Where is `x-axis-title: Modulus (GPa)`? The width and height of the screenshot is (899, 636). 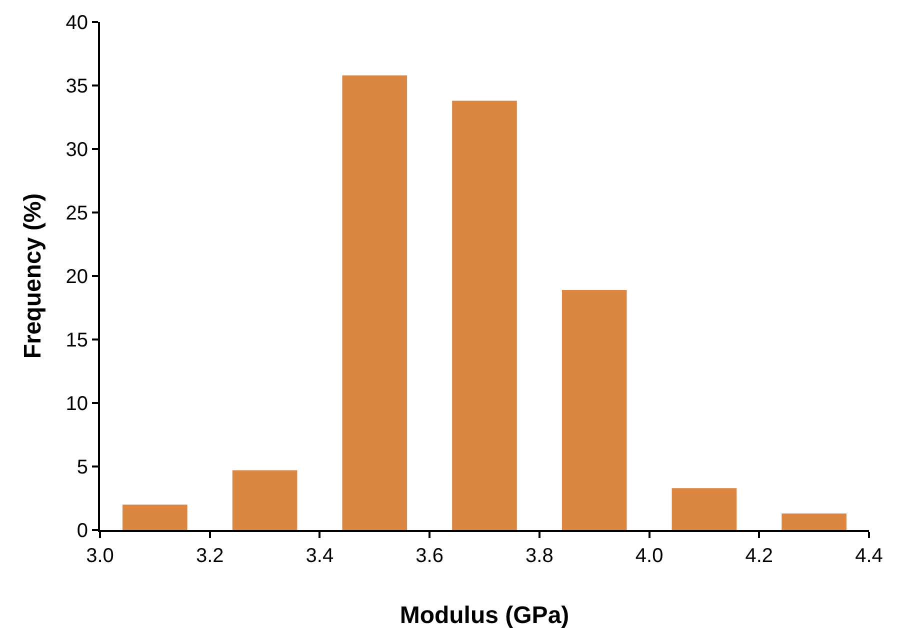 x-axis-title: Modulus (GPa) is located at coordinates (485, 615).